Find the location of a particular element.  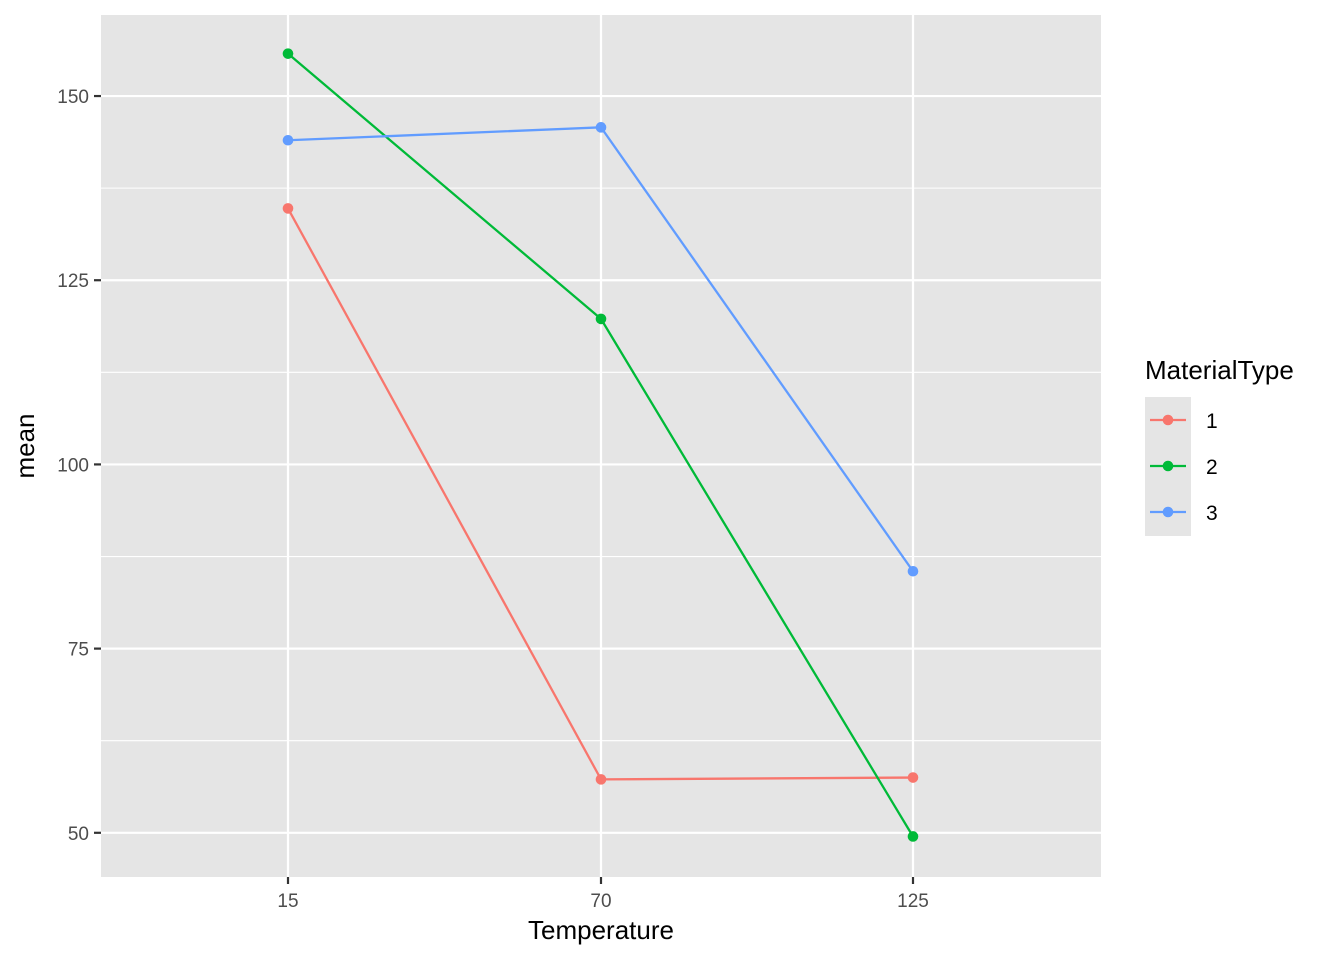

legend-label: 3 is located at coordinates (1212, 513).